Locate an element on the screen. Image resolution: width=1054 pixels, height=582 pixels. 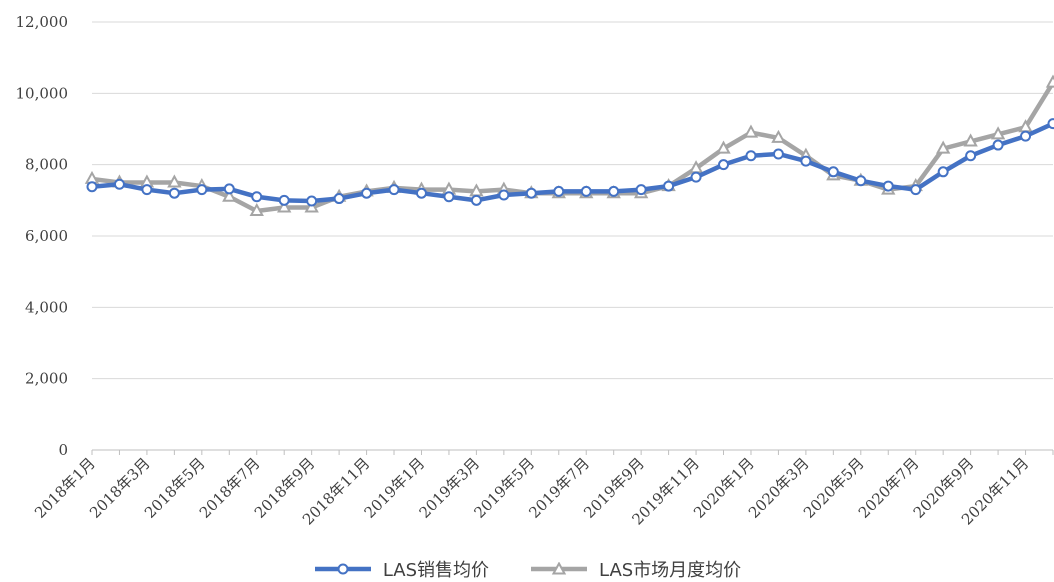
y-tick-label: 2,000 is located at coordinates (46, 379).